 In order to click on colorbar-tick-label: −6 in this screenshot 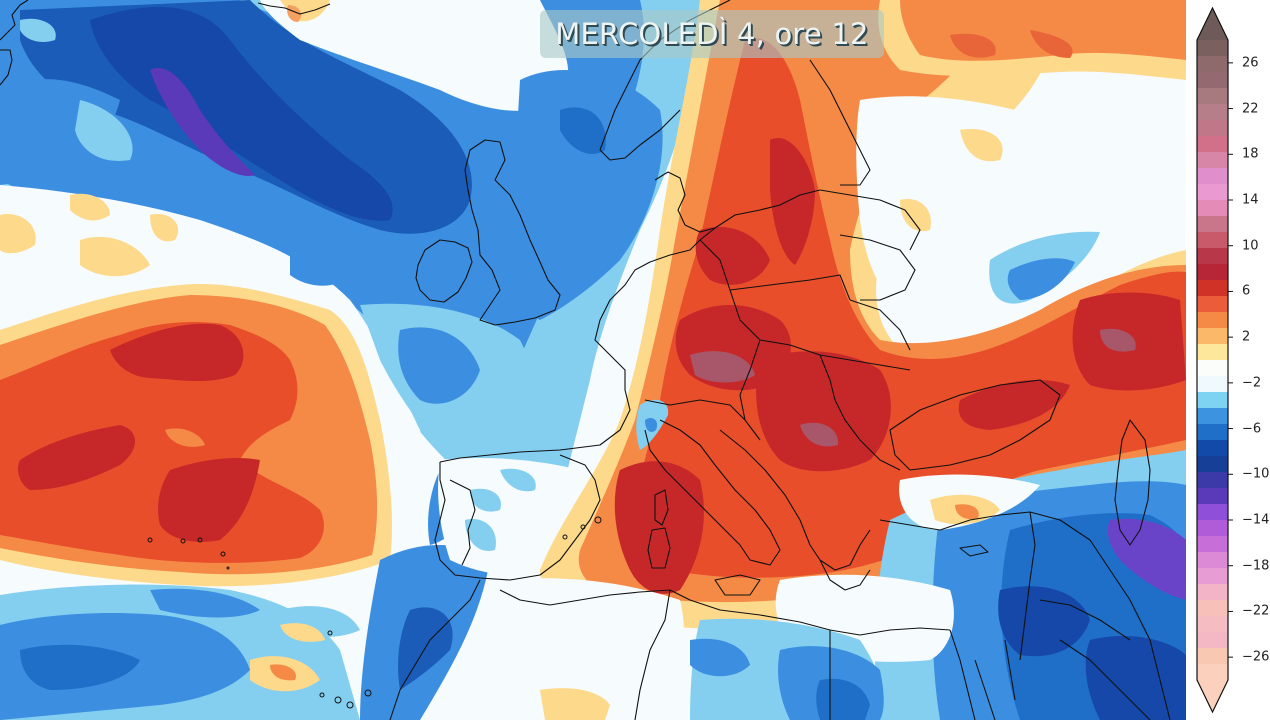, I will do `click(1252, 429)`.